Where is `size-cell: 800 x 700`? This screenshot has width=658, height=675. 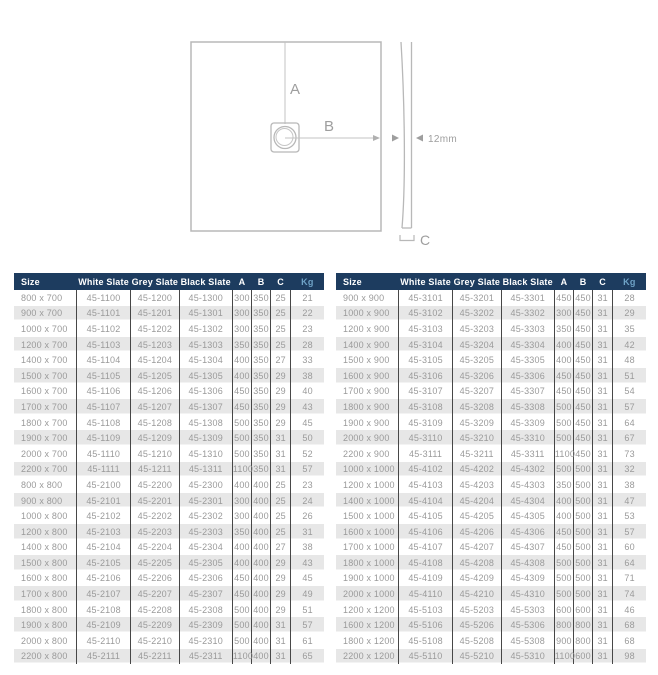 size-cell: 800 x 700 is located at coordinates (45, 298).